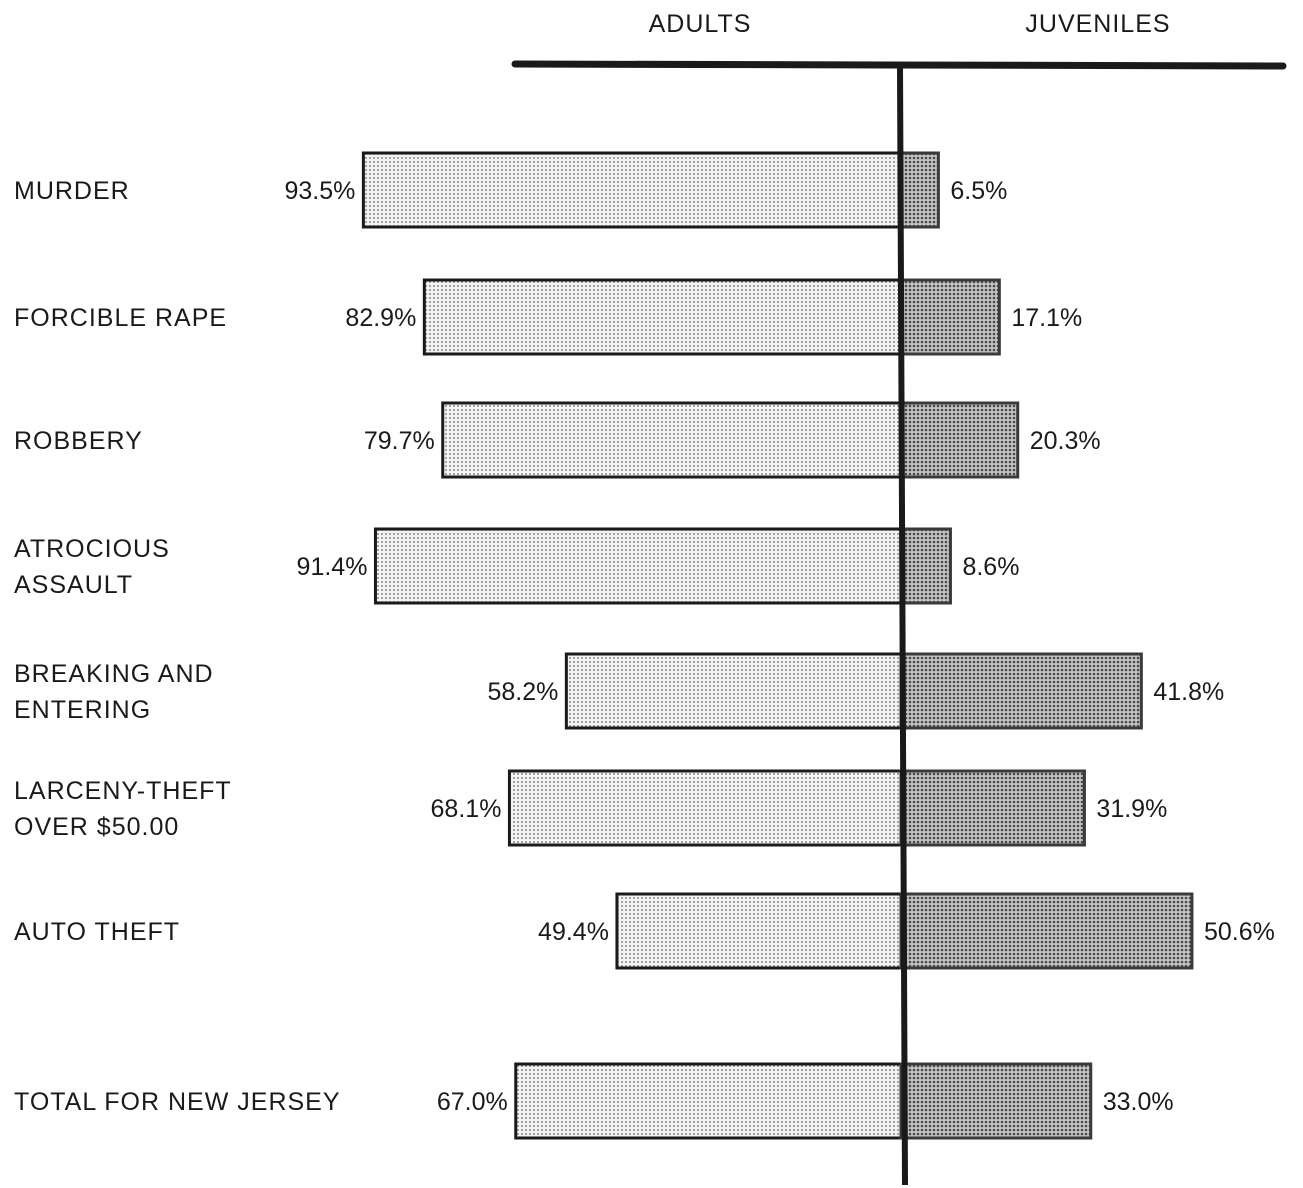 The height and width of the screenshot is (1188, 1303). I want to click on juveniles-value-label: 50.6%, so click(1239, 932).